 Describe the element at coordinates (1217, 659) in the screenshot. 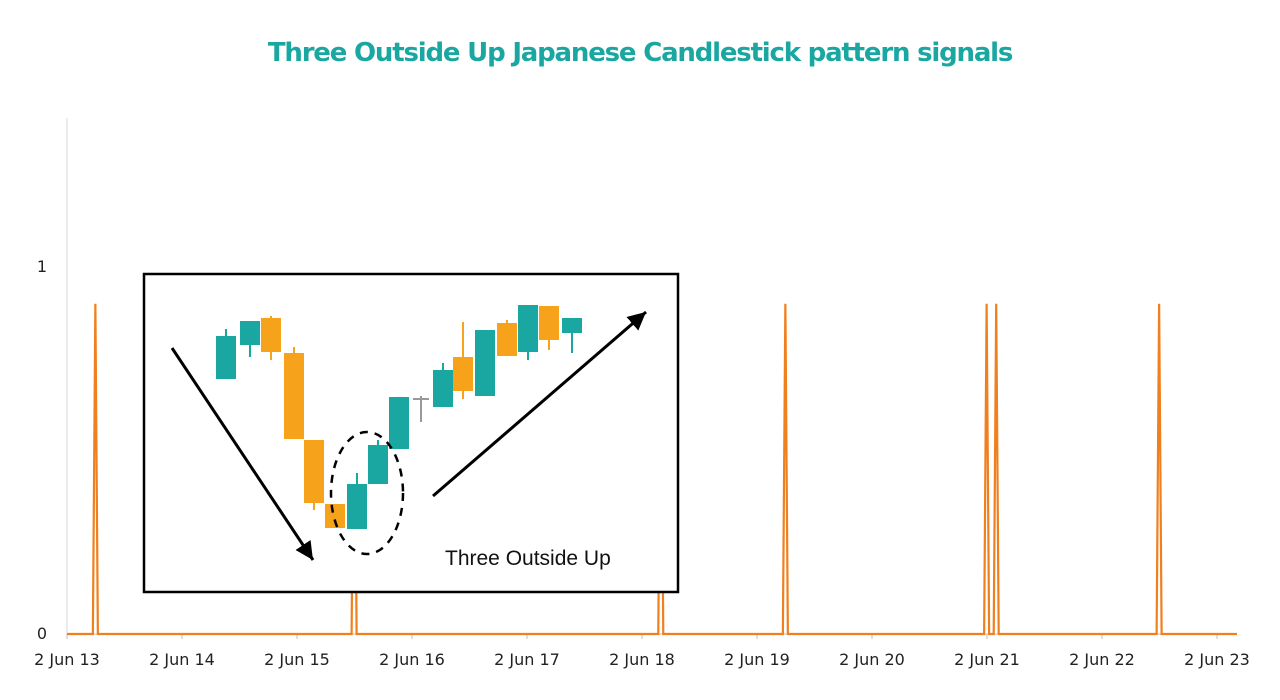

I see `x-tick-label: 2 Jun 23` at that location.